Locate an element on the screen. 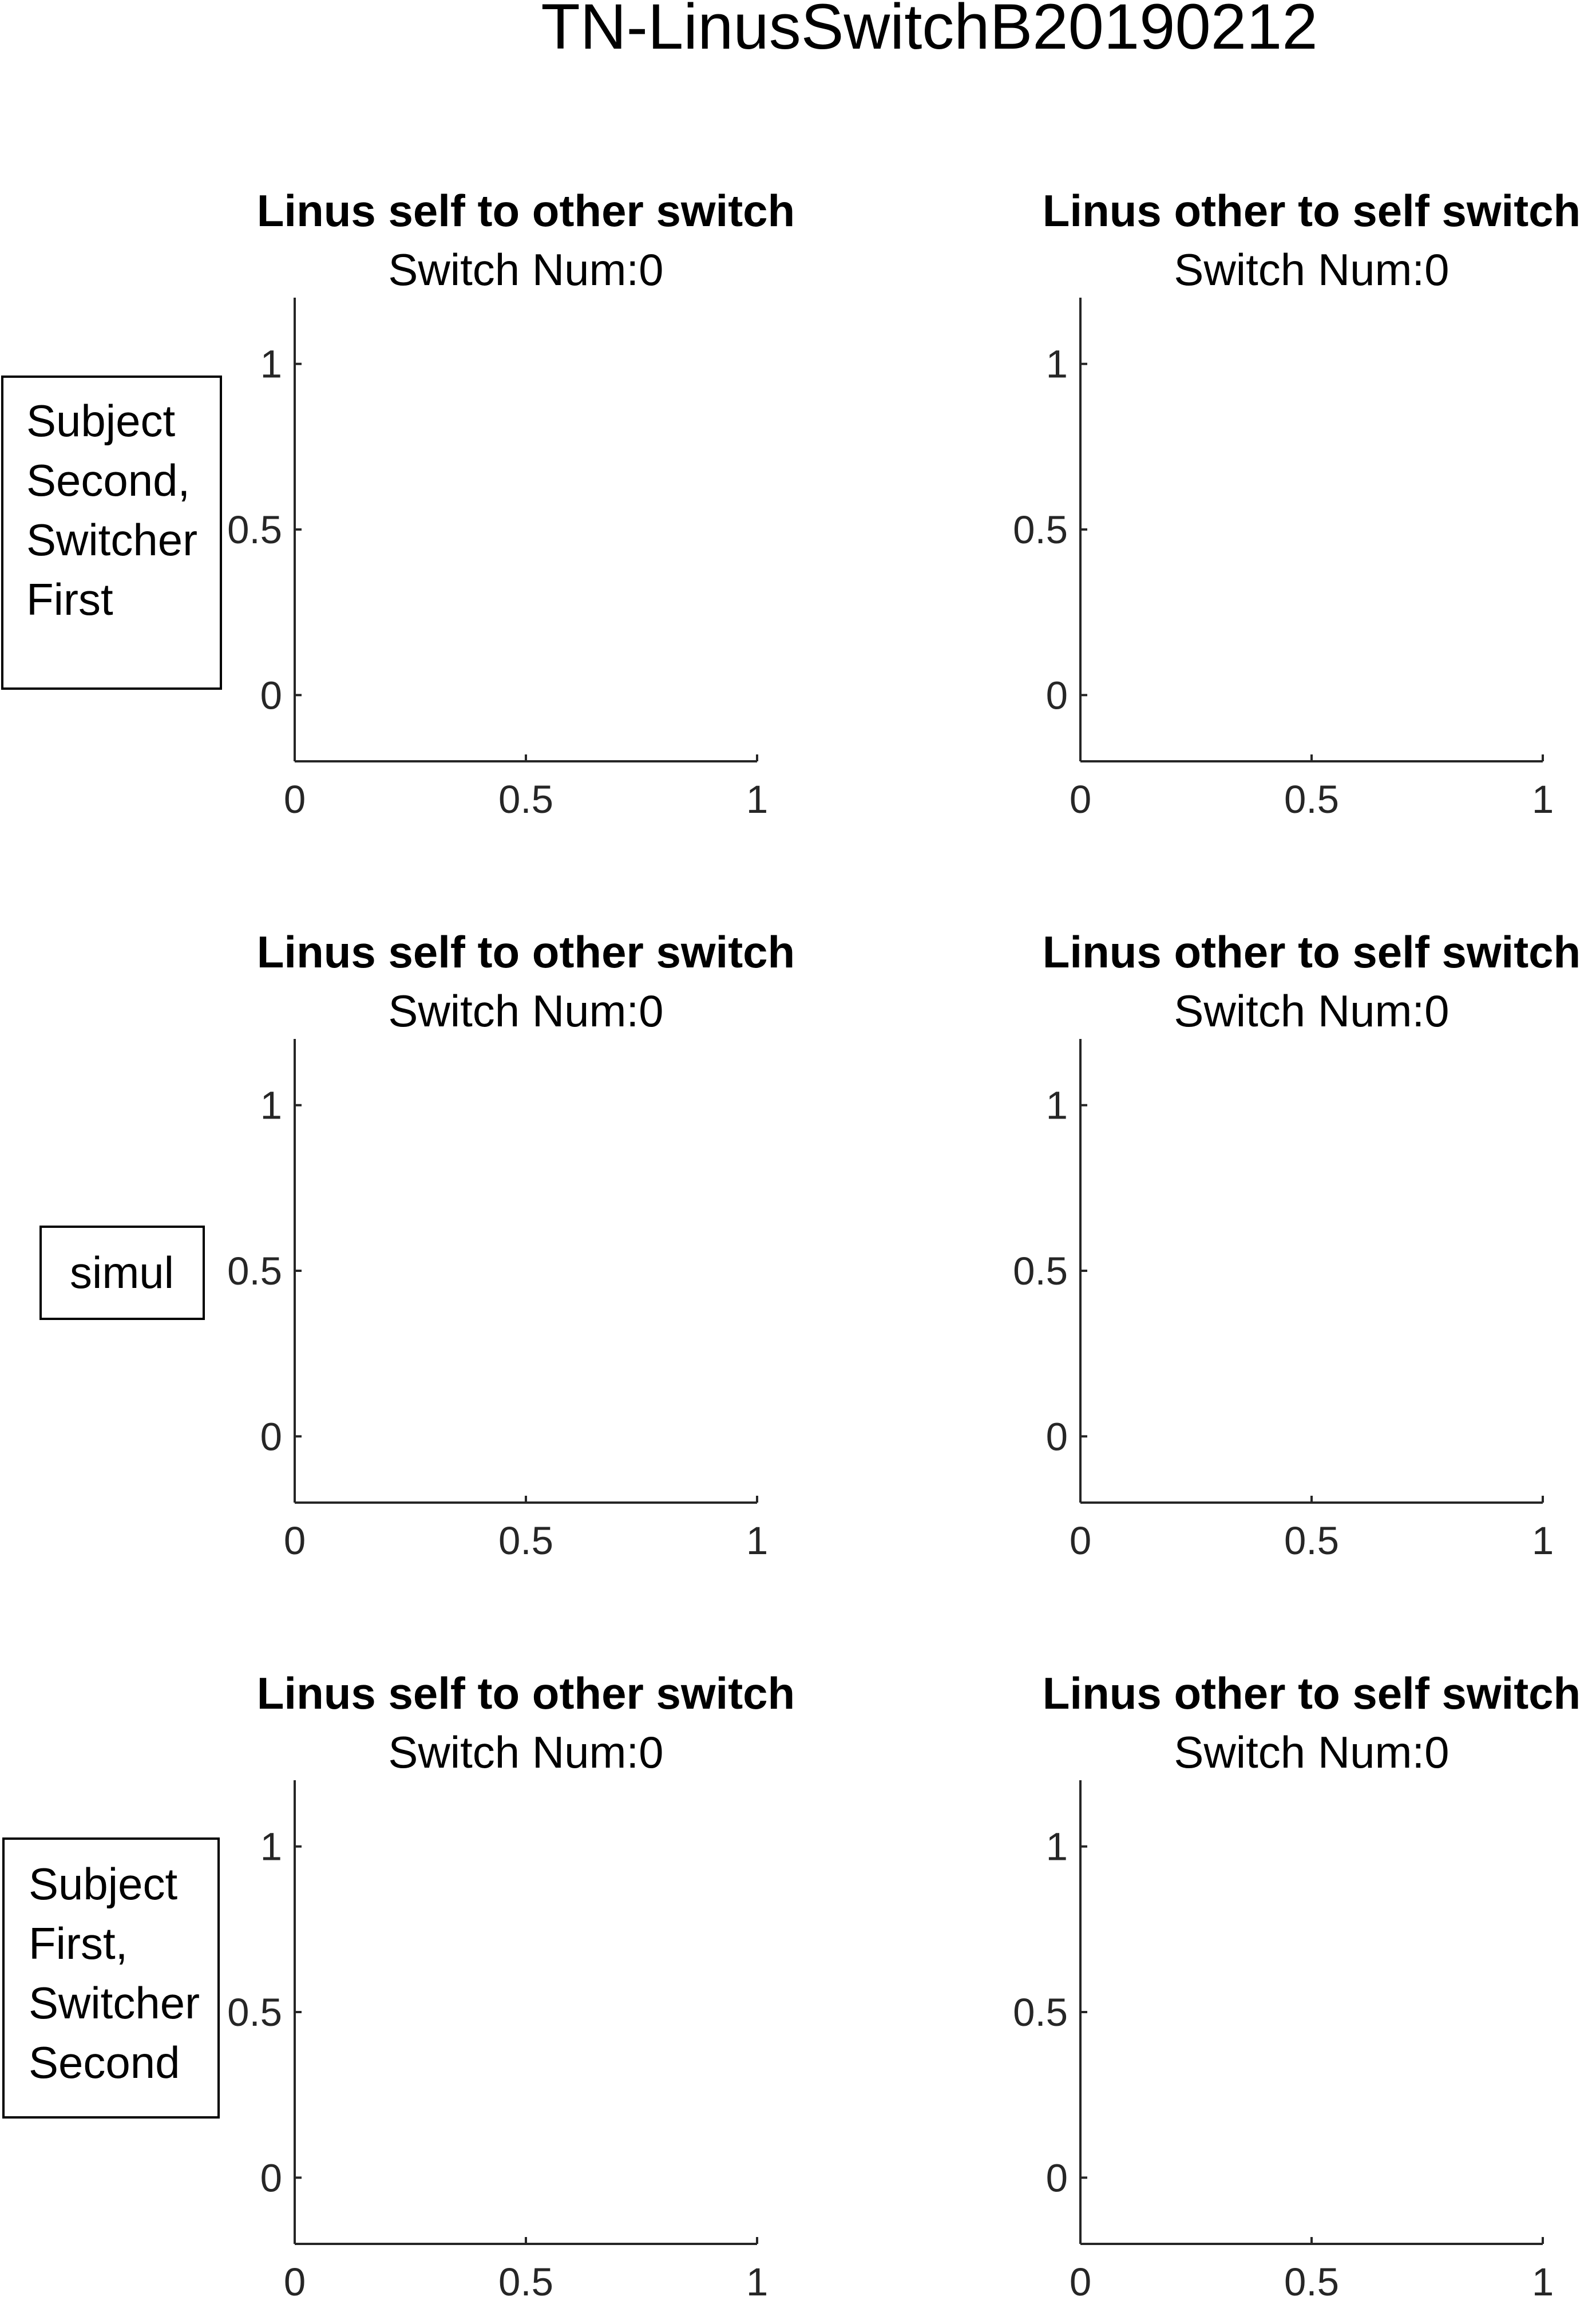  row-label-line: Second is located at coordinates (104, 2062).